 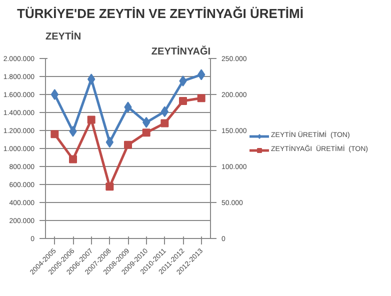 What do you see at coordinates (64, 36) in the screenshot?
I see `y-axis-title: ZEYTİN` at bounding box center [64, 36].